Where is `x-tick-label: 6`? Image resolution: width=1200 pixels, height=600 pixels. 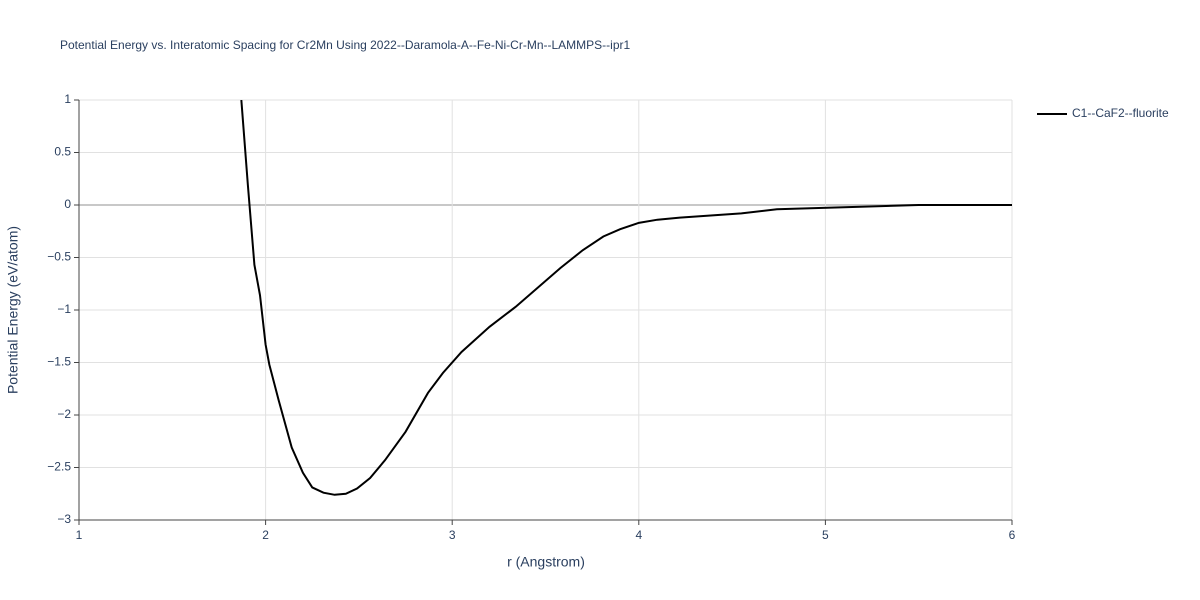 x-tick-label: 6 is located at coordinates (1012, 535).